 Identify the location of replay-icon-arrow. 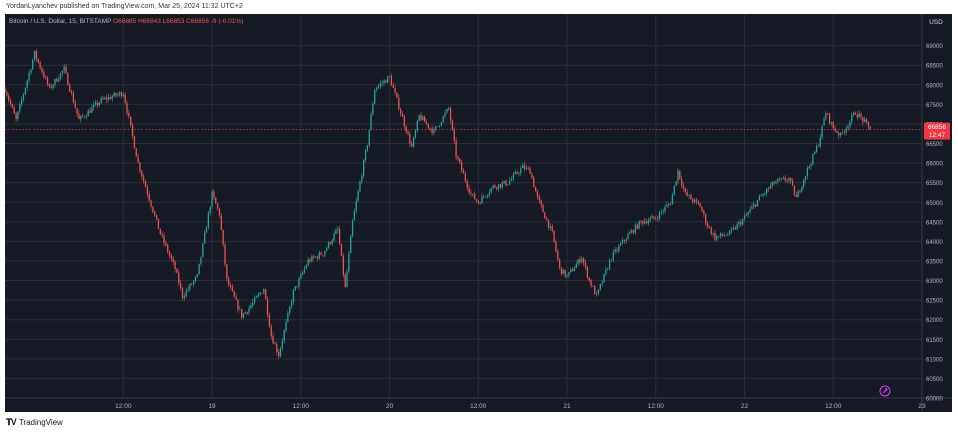
(885, 391).